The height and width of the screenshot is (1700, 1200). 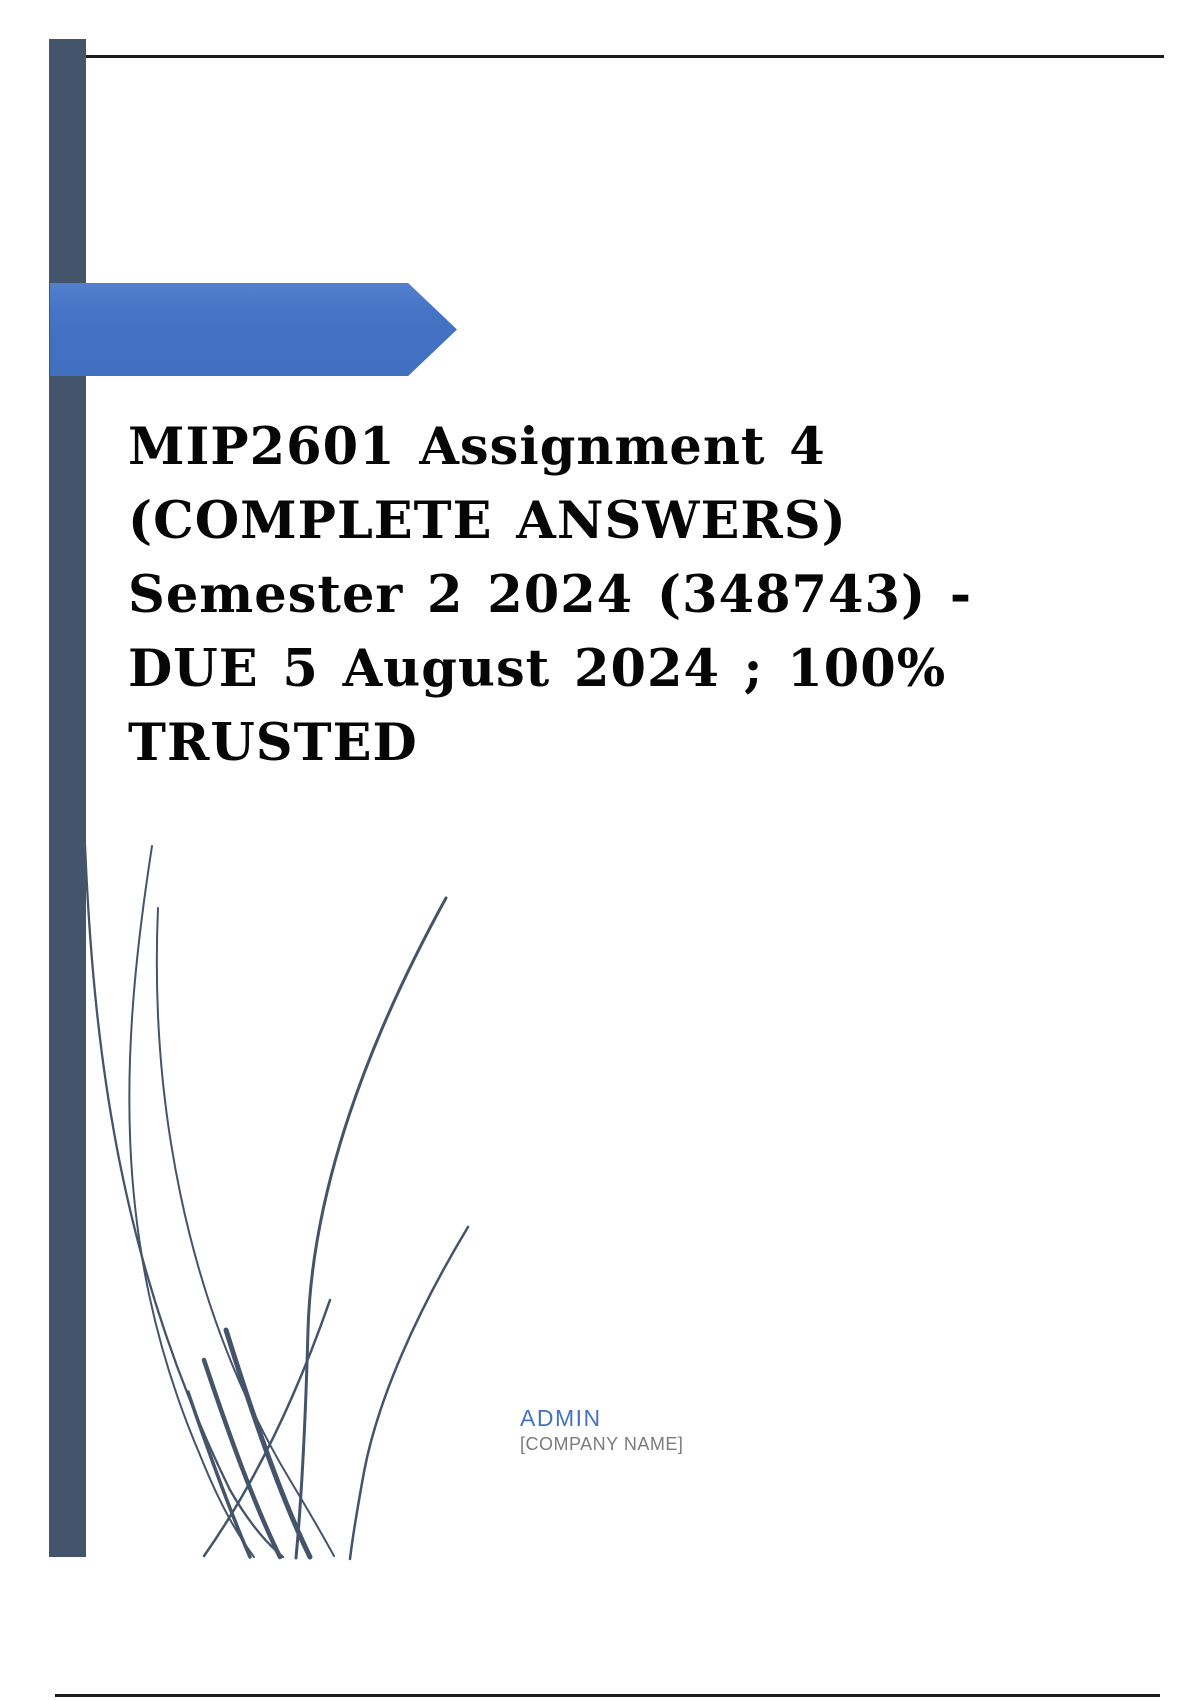 I want to click on title-line: (COMPLETE ANSWERS), so click(x=487, y=521).